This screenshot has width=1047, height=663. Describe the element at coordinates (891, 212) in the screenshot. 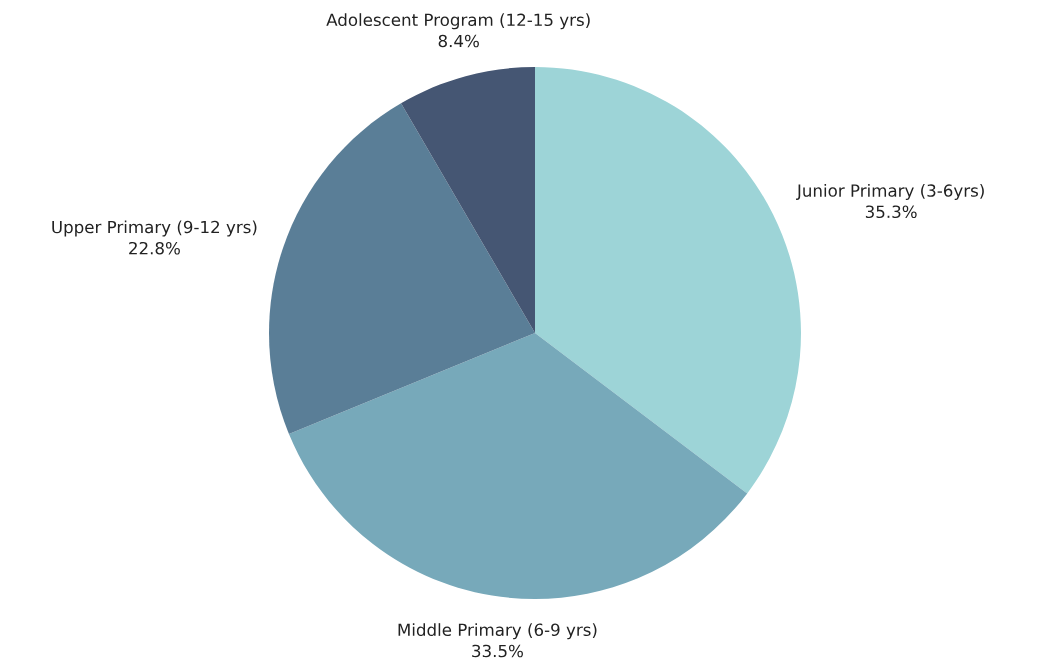

I see `data-label: 35.3%` at that location.